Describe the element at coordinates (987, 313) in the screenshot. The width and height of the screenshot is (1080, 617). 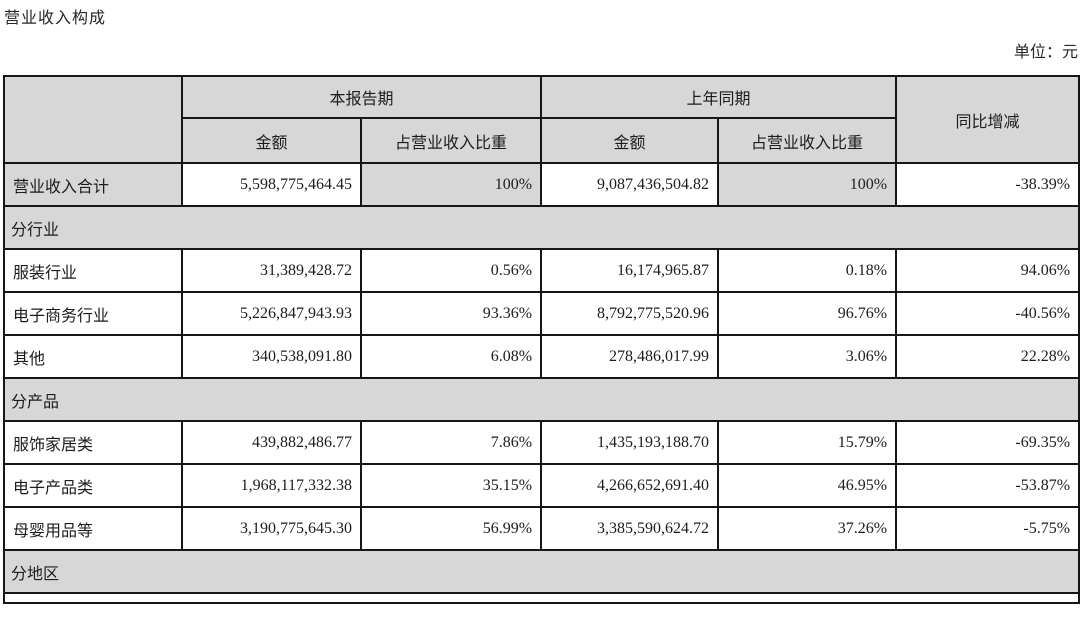
I see `yoy-change-cell: -40.56%` at that location.